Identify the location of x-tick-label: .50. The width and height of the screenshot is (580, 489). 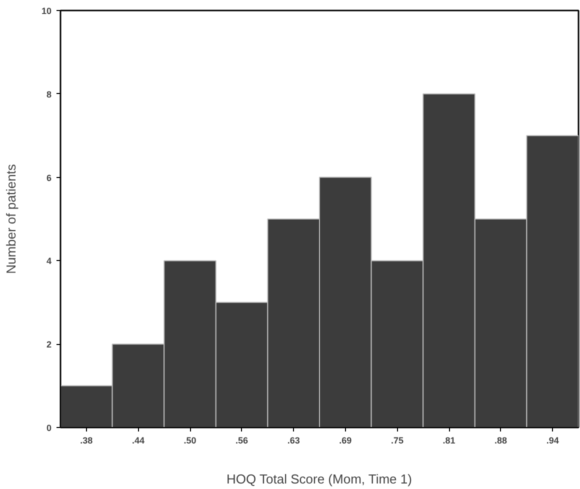
(190, 441).